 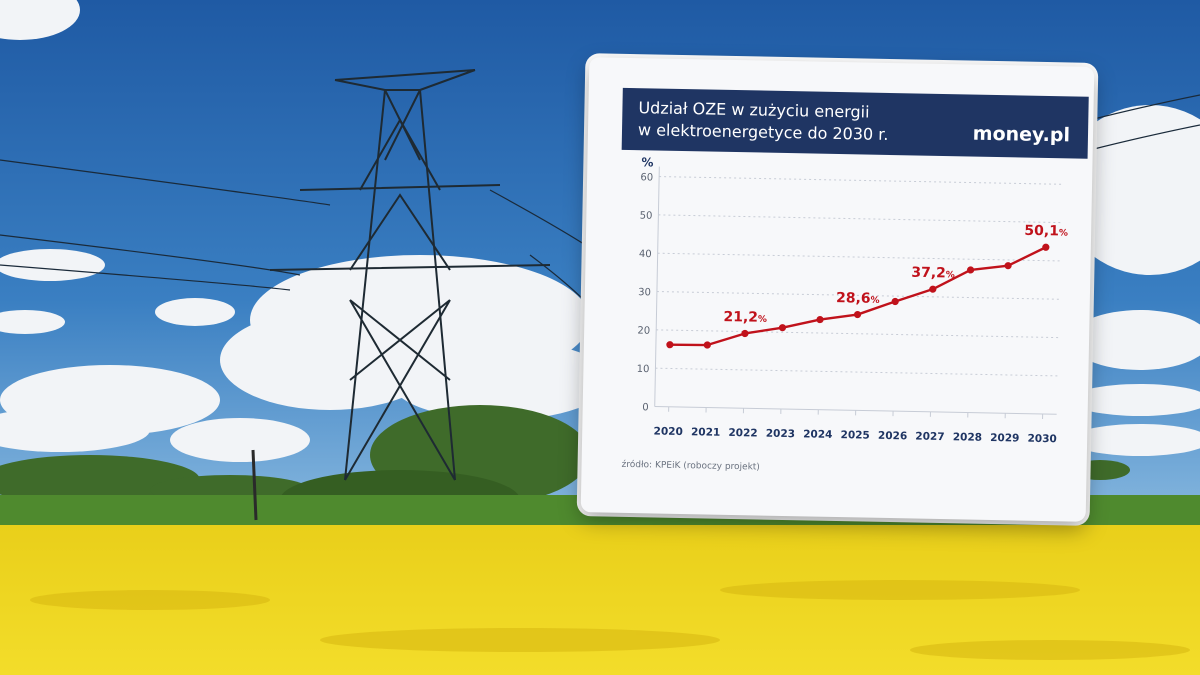 I want to click on y-axis-line, so click(x=657, y=286).